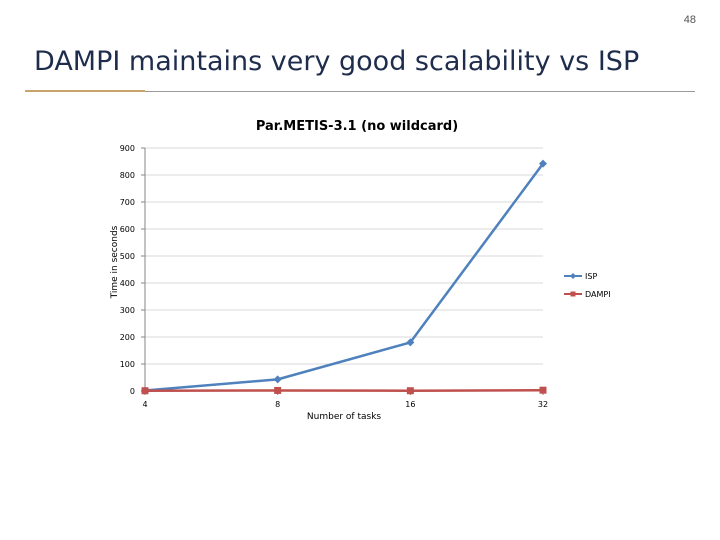 Image resolution: width=720 pixels, height=540 pixels. I want to click on legend: ISP DAMPI, so click(587, 285).